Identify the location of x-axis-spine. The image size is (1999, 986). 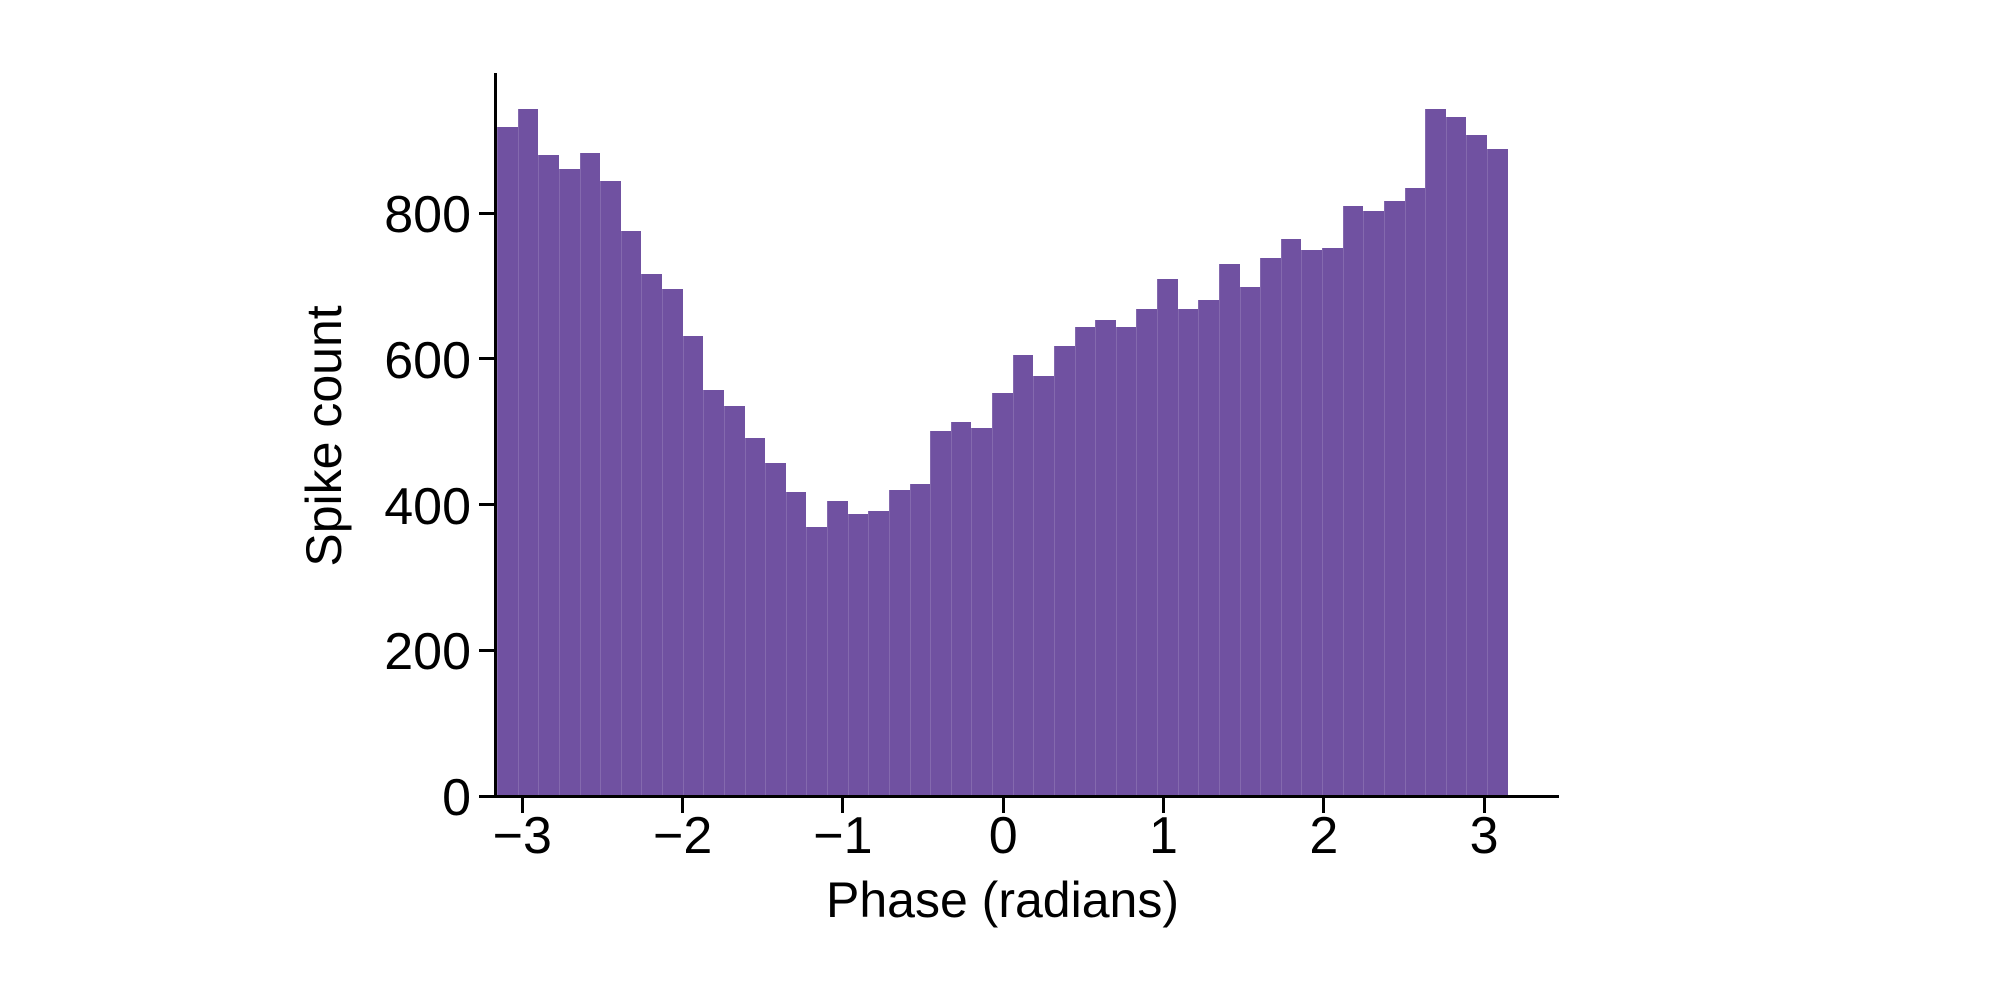
(1026, 796).